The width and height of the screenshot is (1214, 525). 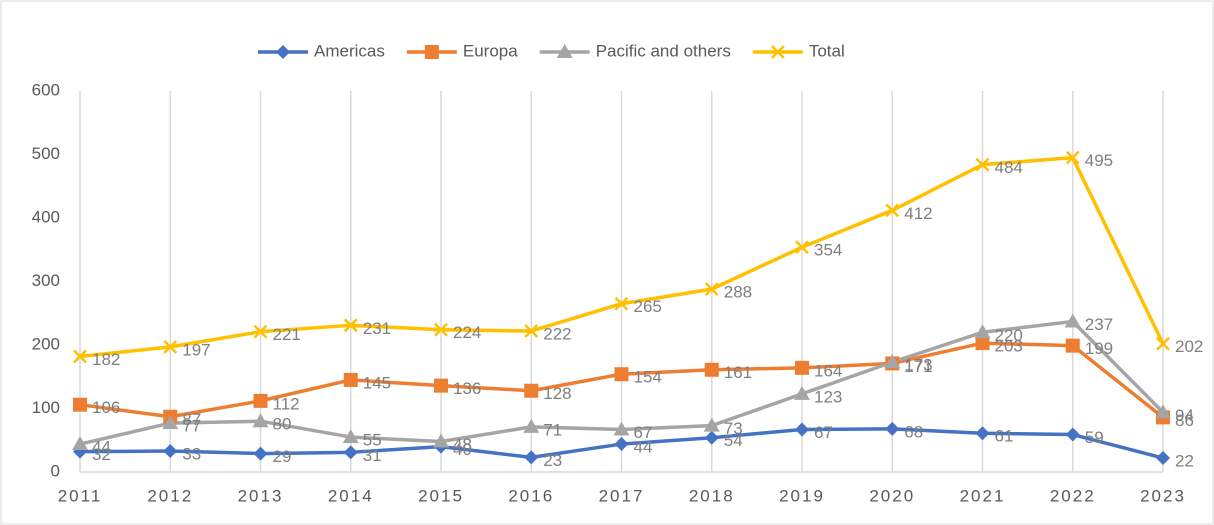 I want to click on data-label: 199, so click(x=1099, y=348).